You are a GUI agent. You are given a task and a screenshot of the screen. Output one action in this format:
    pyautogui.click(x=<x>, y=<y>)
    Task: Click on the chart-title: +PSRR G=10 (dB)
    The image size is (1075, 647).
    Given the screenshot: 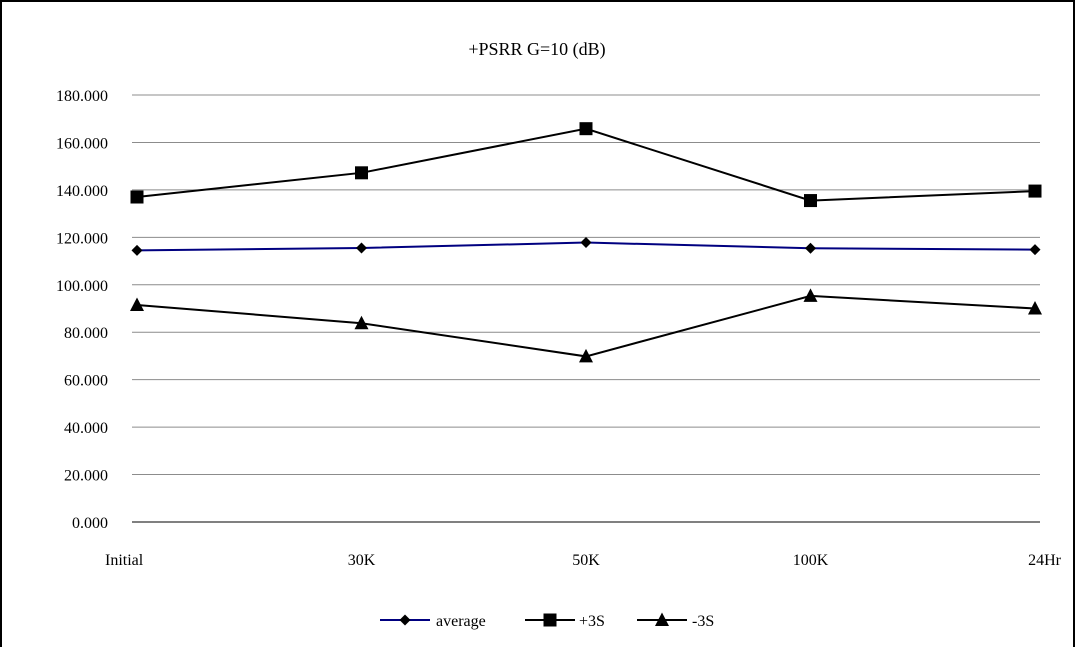 What is the action you would take?
    pyautogui.click(x=536, y=49)
    